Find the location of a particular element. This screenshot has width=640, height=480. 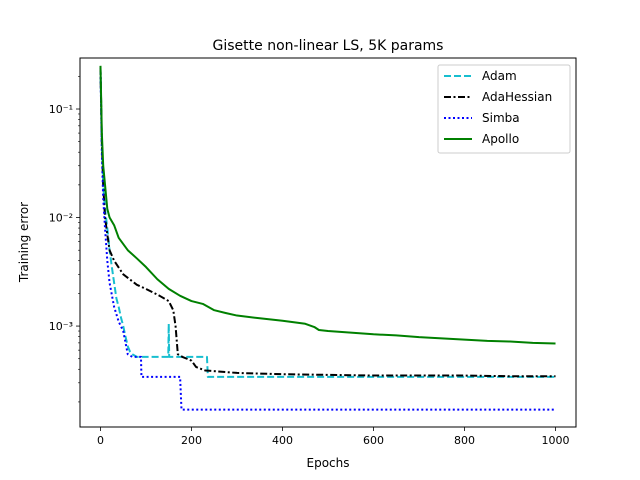

y-axis-label: Training error is located at coordinates (24, 242).